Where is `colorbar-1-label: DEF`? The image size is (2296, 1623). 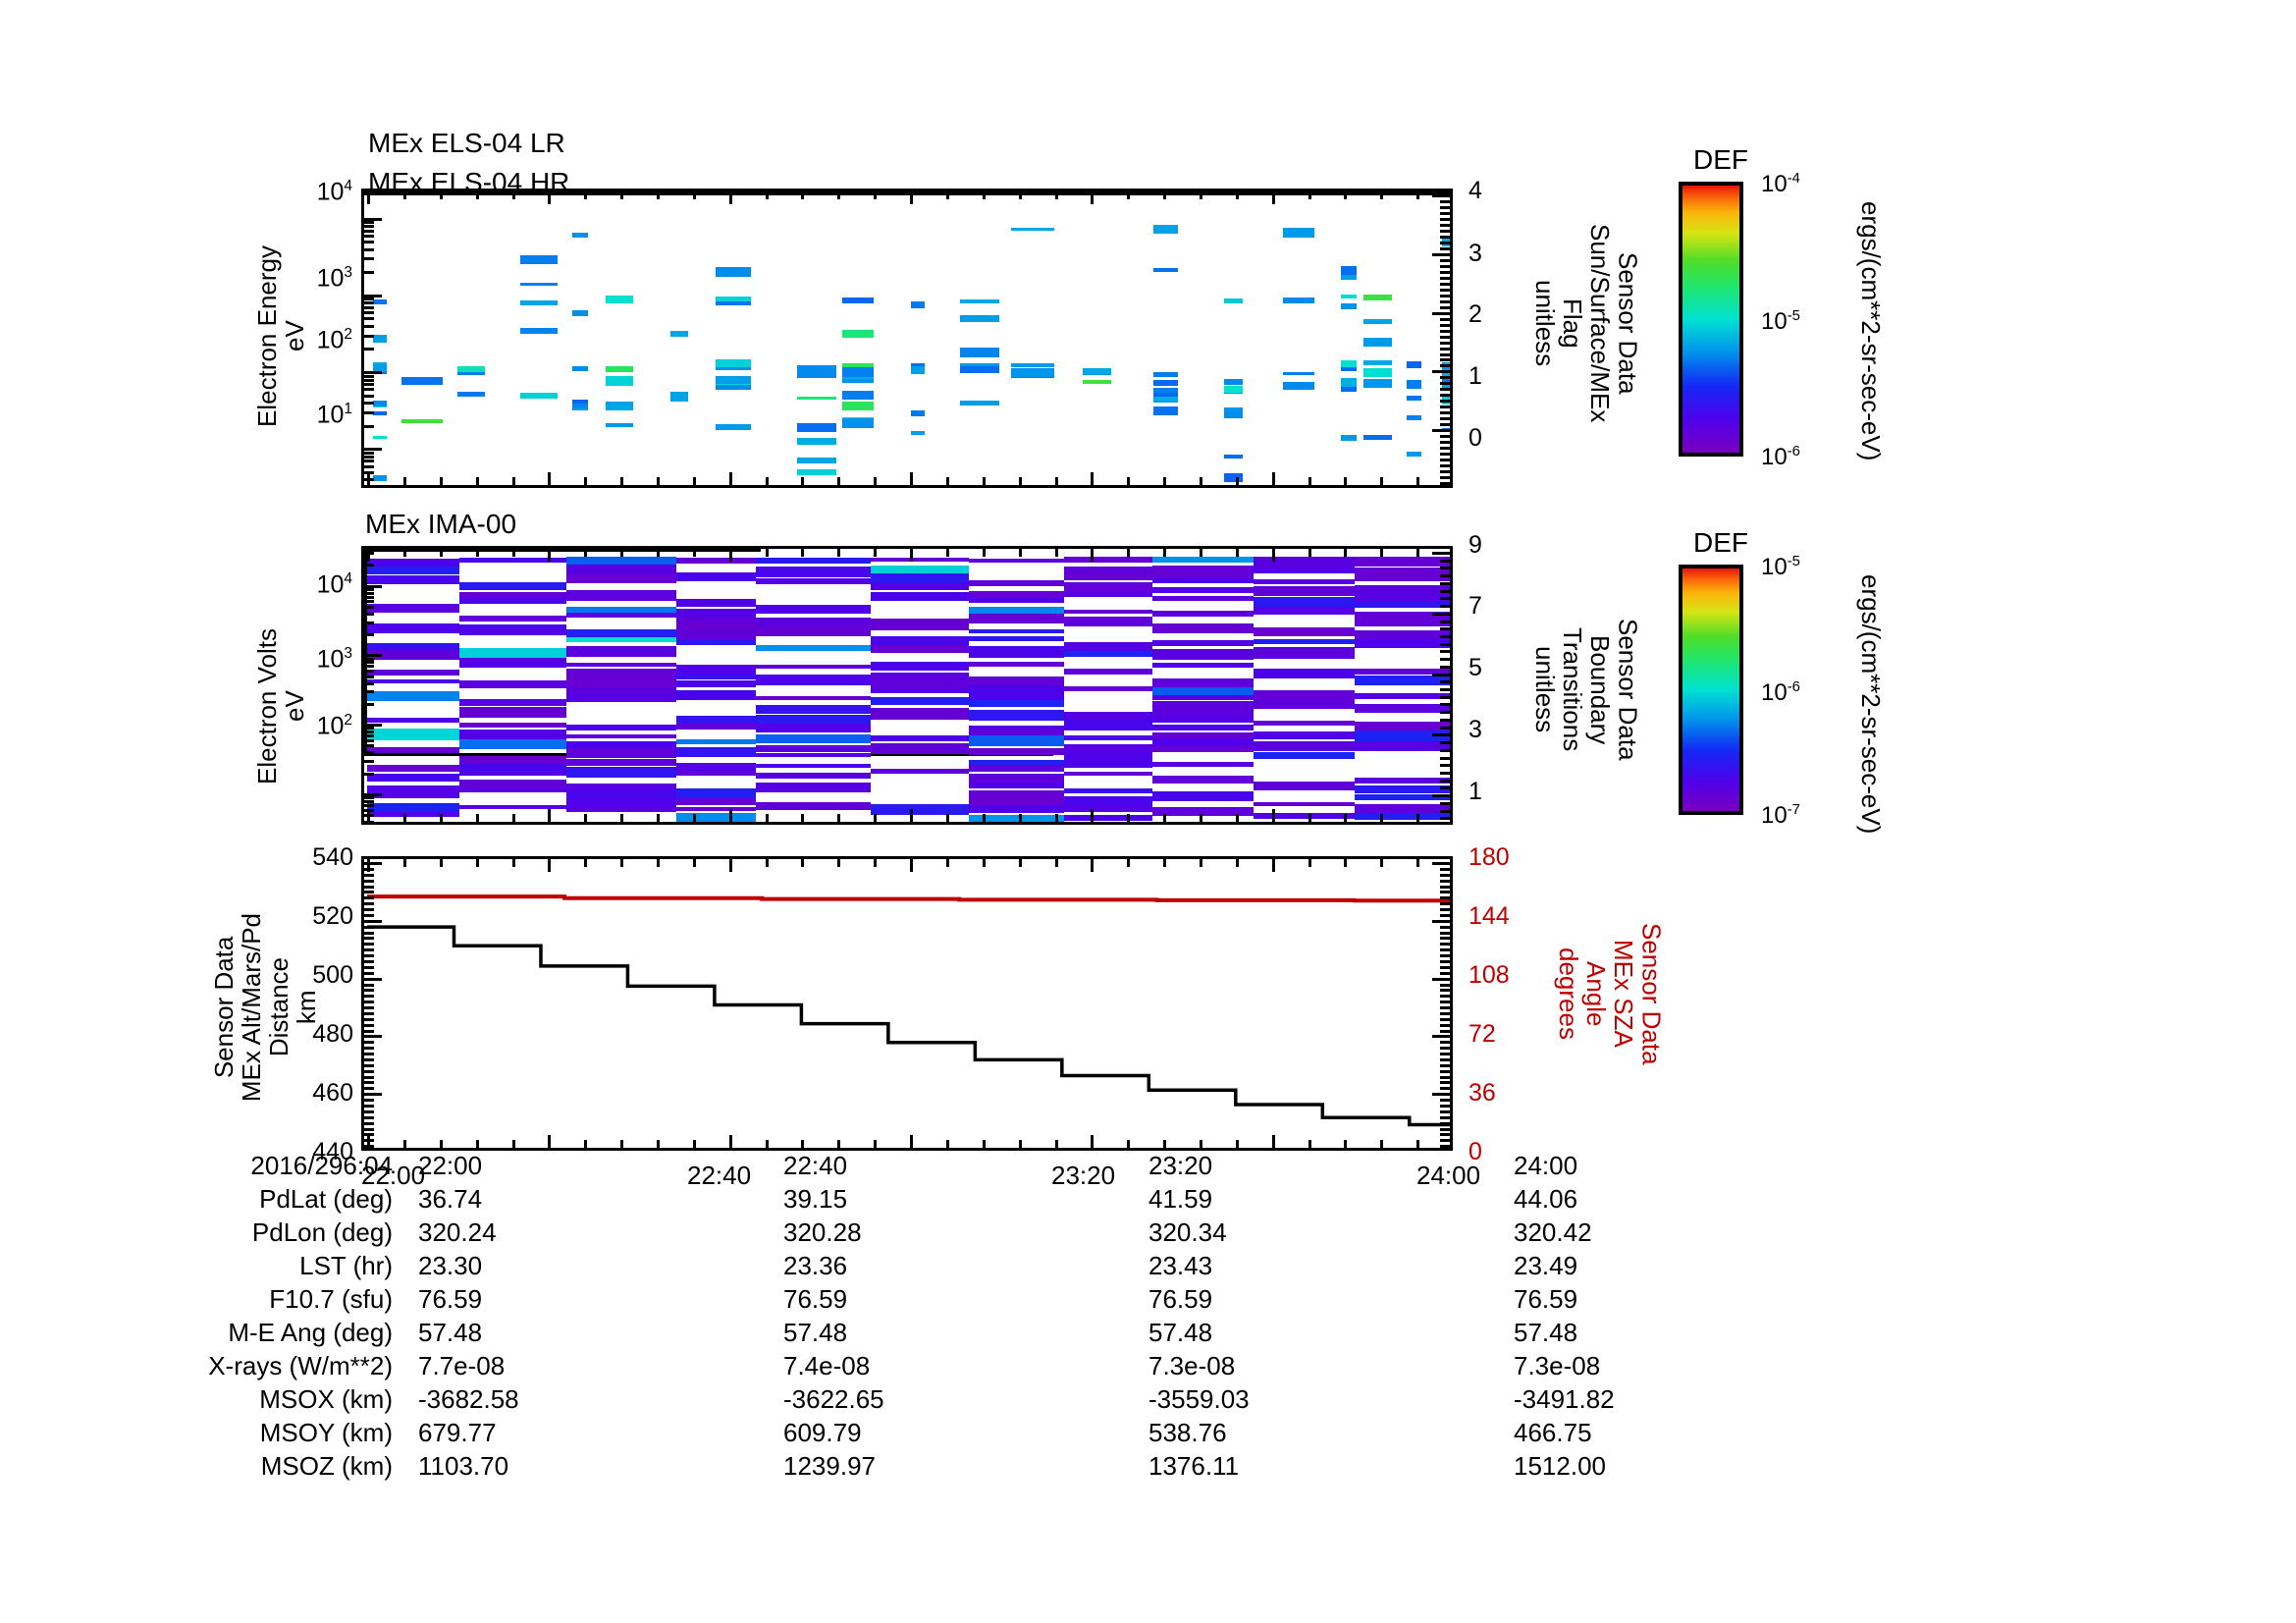
colorbar-1-label: DEF is located at coordinates (1720, 159).